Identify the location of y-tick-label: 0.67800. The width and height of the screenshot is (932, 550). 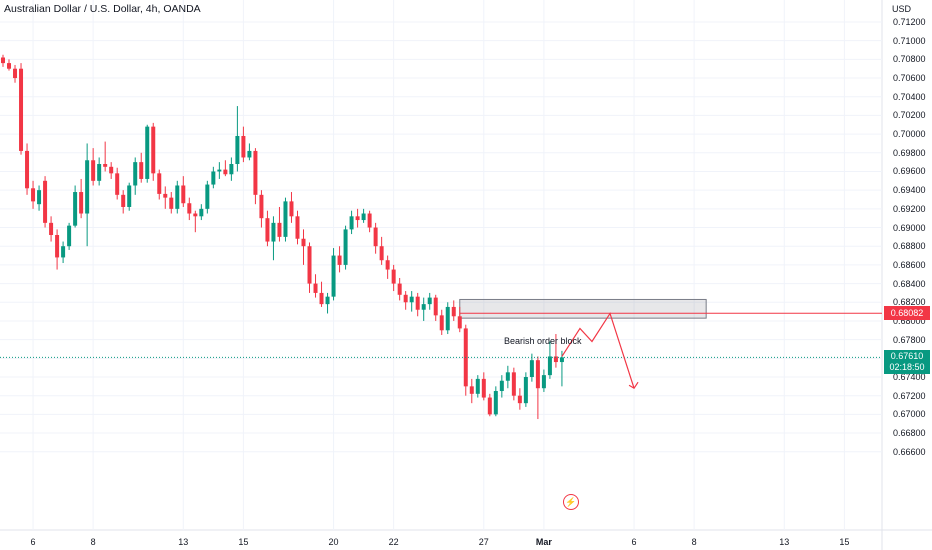
(909, 339).